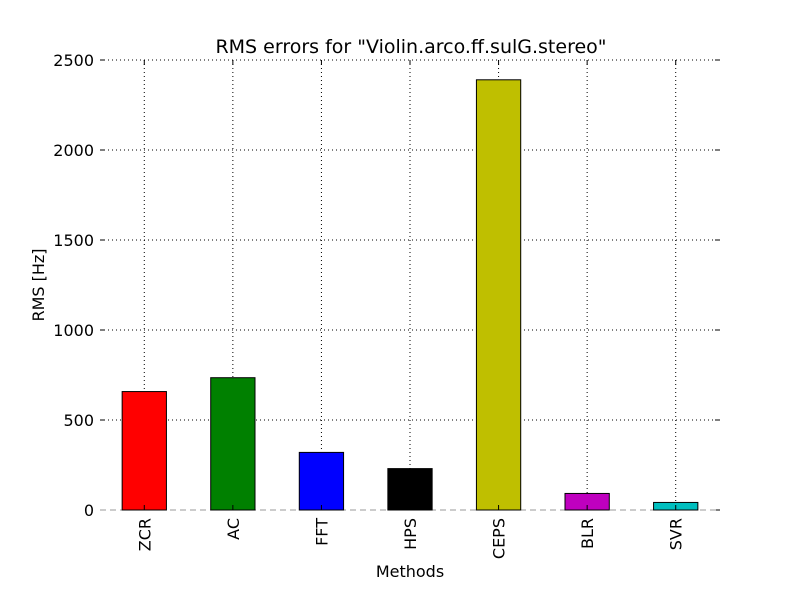  Describe the element at coordinates (321, 481) in the screenshot. I see `bar-fft` at that location.